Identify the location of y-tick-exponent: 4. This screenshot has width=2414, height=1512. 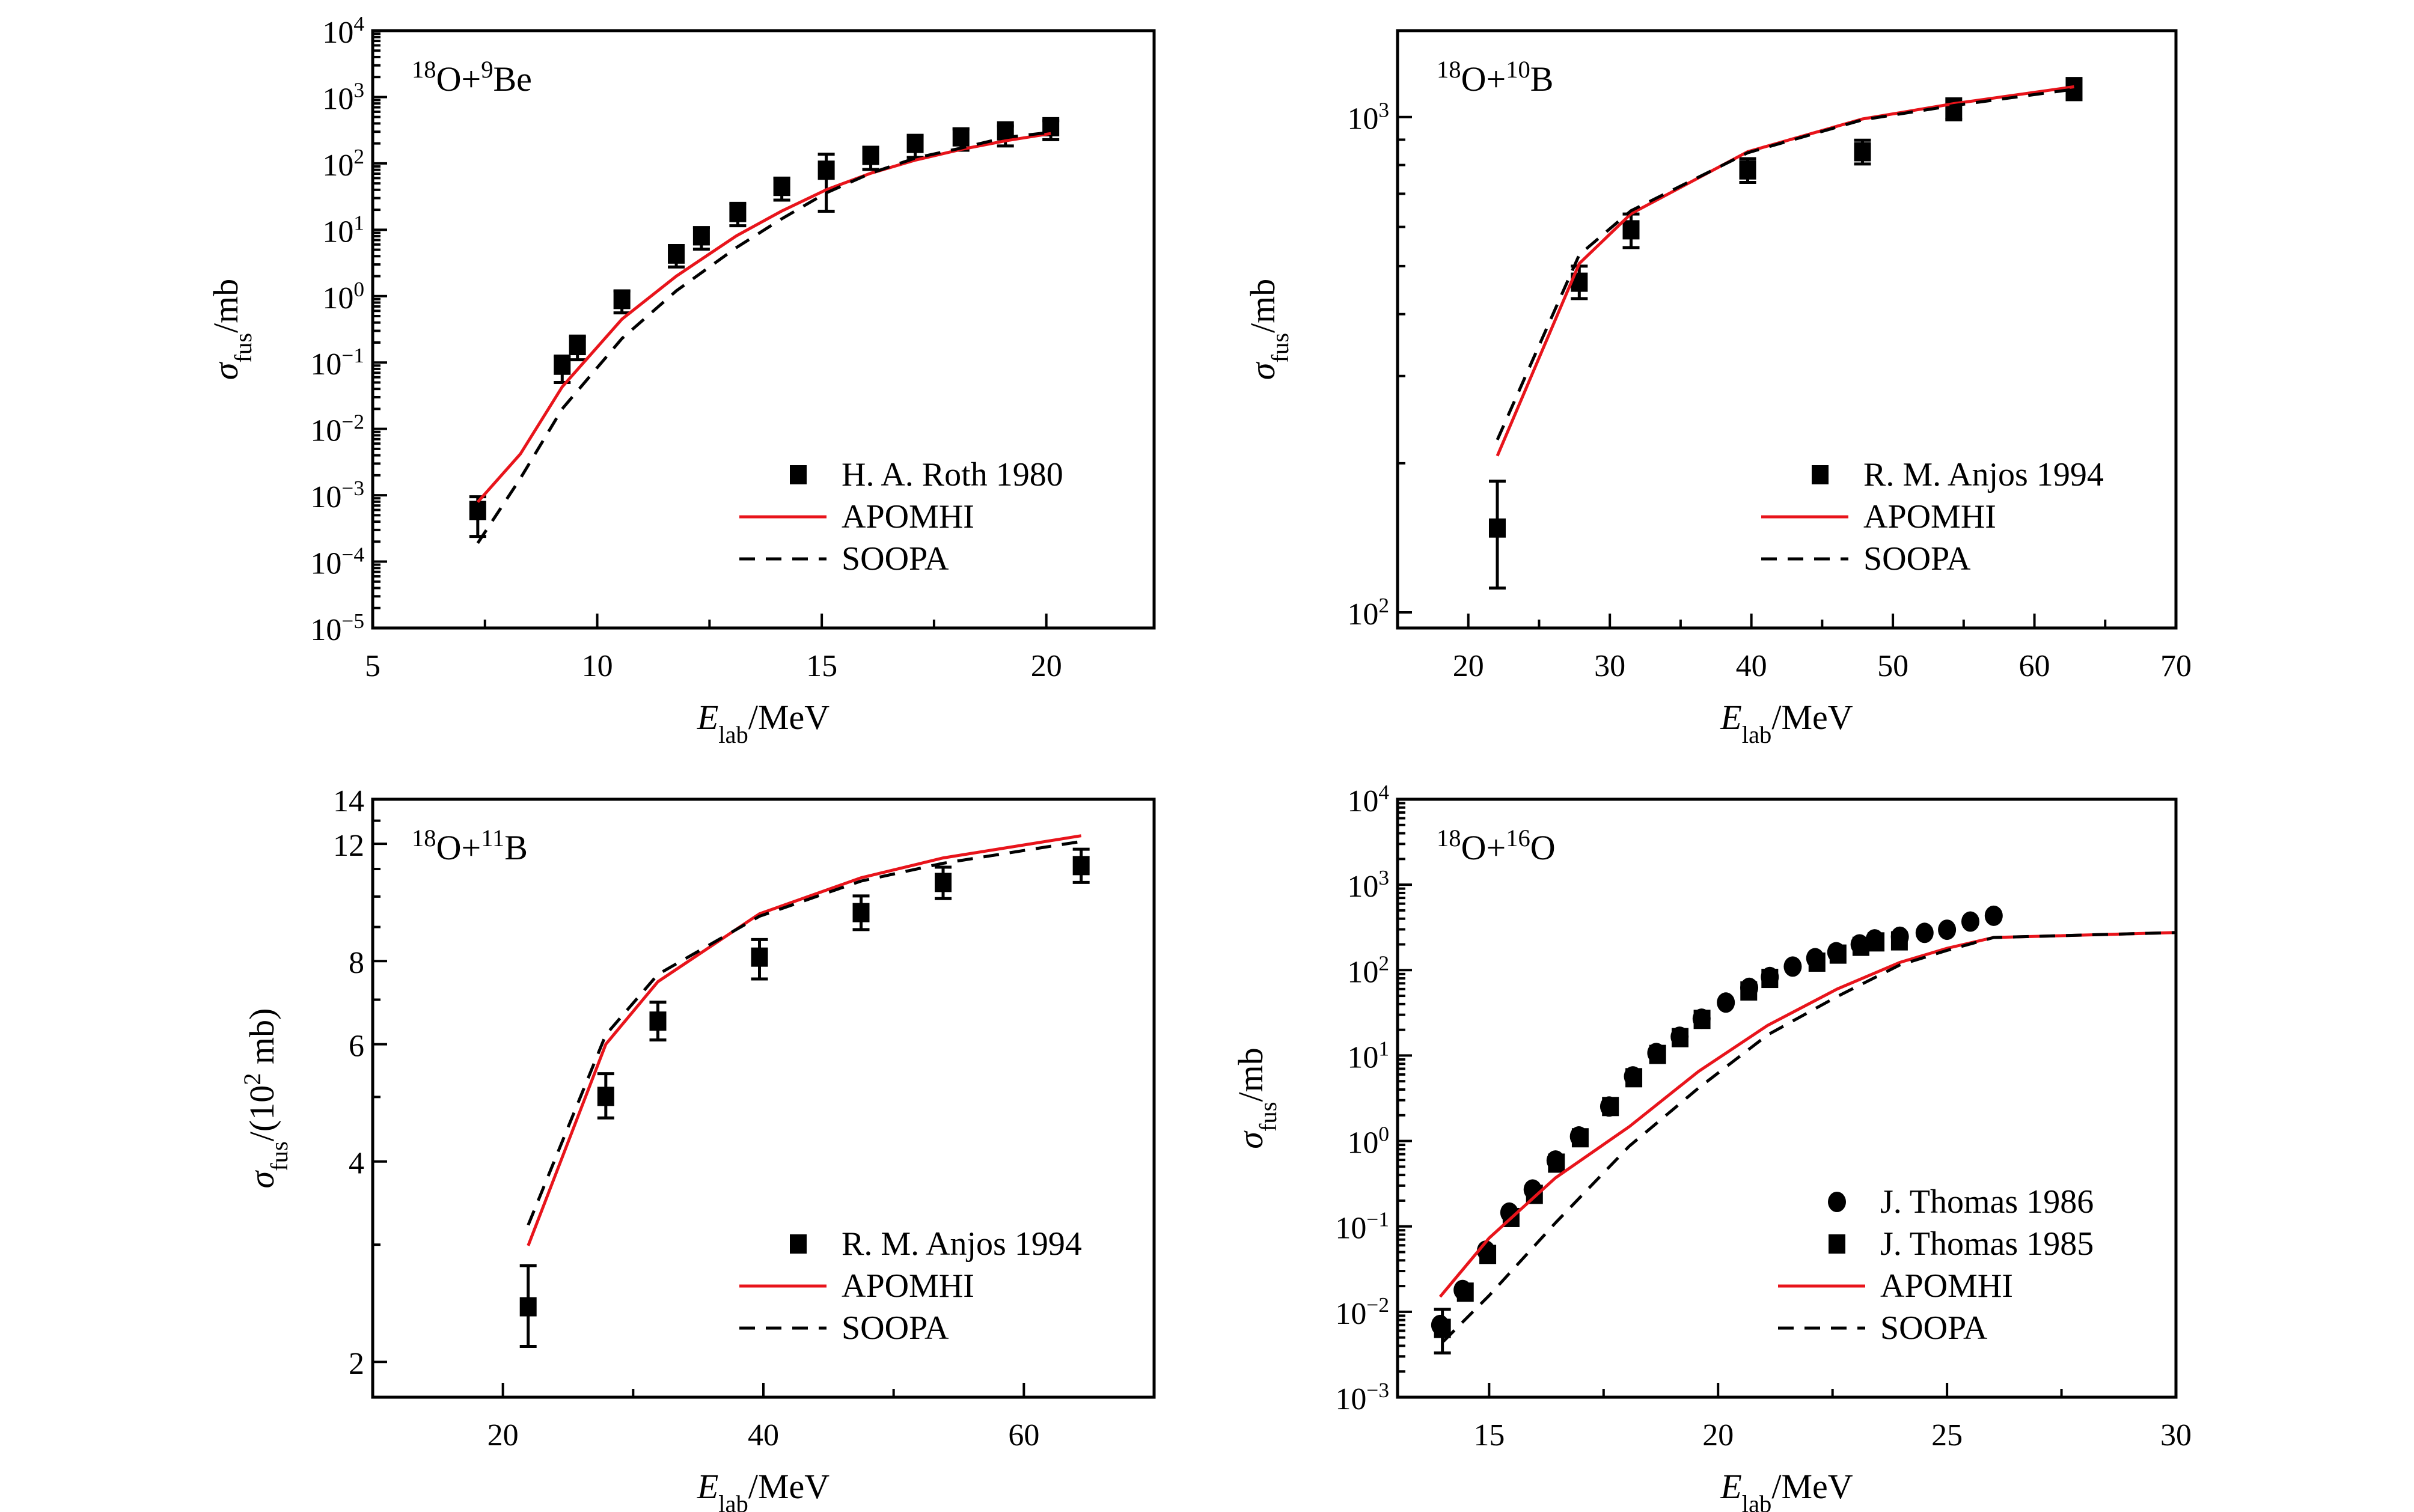
(1383, 792).